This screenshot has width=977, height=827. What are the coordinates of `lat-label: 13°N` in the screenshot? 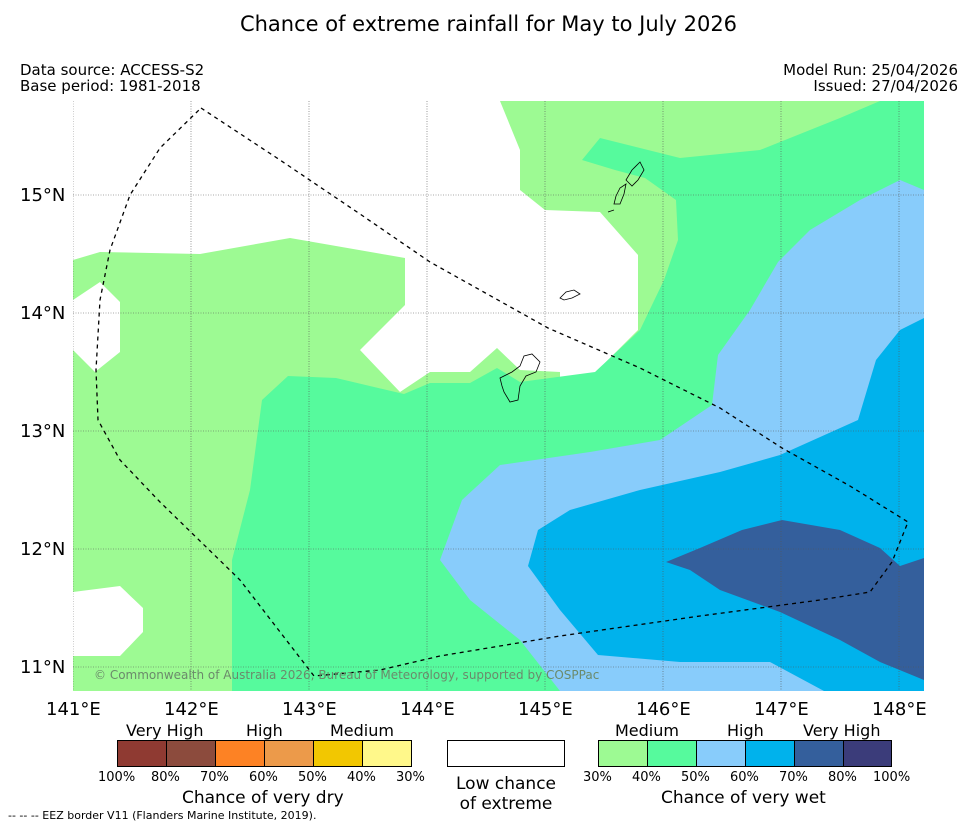 It's located at (42, 431).